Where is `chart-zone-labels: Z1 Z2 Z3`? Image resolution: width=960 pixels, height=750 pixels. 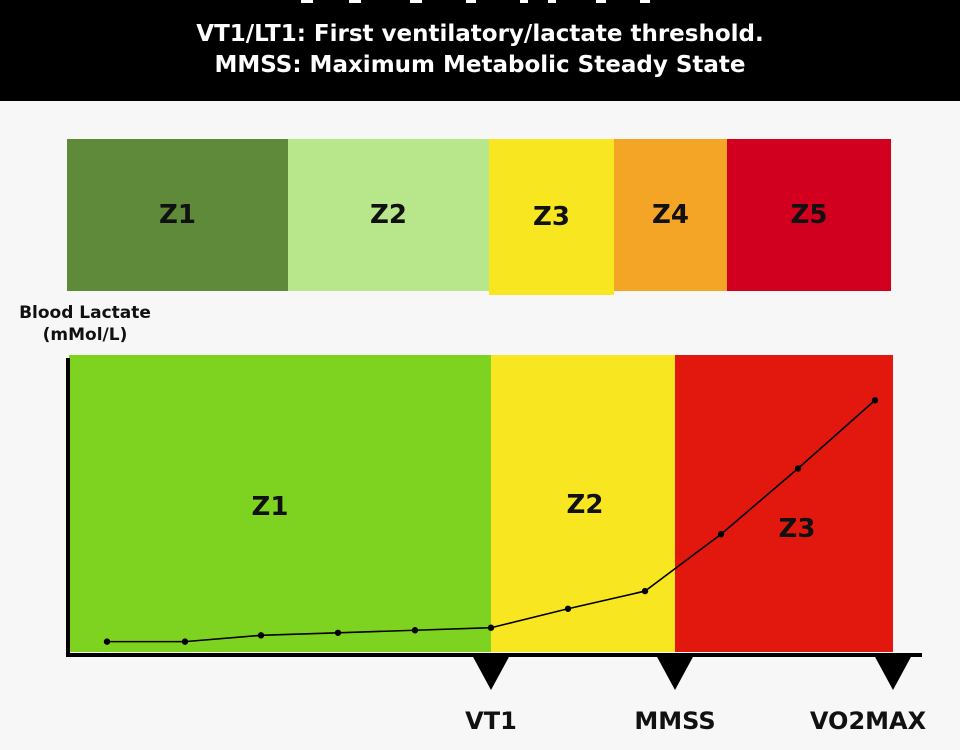
chart-zone-labels: Z1 Z2 Z3 is located at coordinates (534, 517).